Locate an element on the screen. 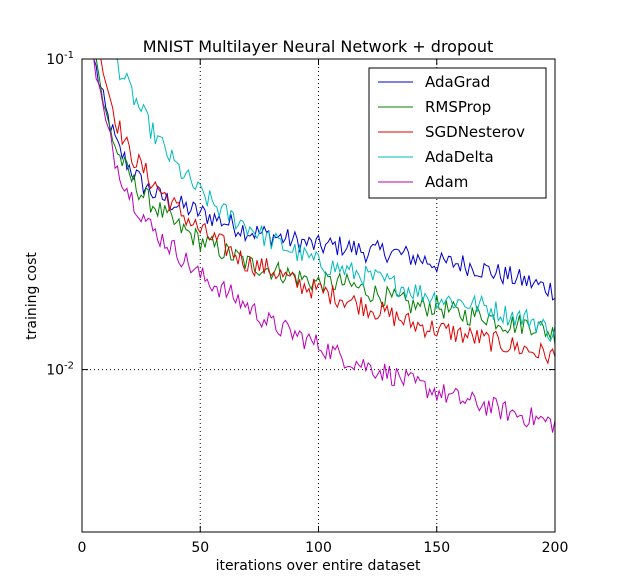 The height and width of the screenshot is (582, 619). x-axis-label: iterations over entire dataset is located at coordinates (318, 566).